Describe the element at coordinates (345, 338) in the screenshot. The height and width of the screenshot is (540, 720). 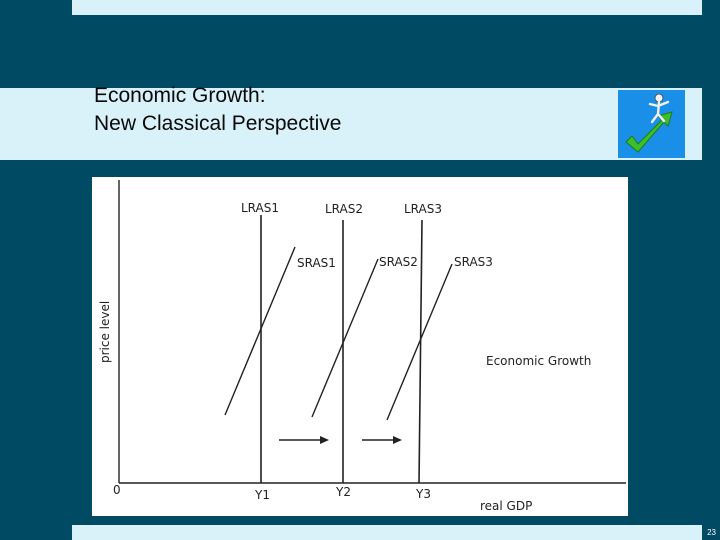
I see `sras2-line` at that location.